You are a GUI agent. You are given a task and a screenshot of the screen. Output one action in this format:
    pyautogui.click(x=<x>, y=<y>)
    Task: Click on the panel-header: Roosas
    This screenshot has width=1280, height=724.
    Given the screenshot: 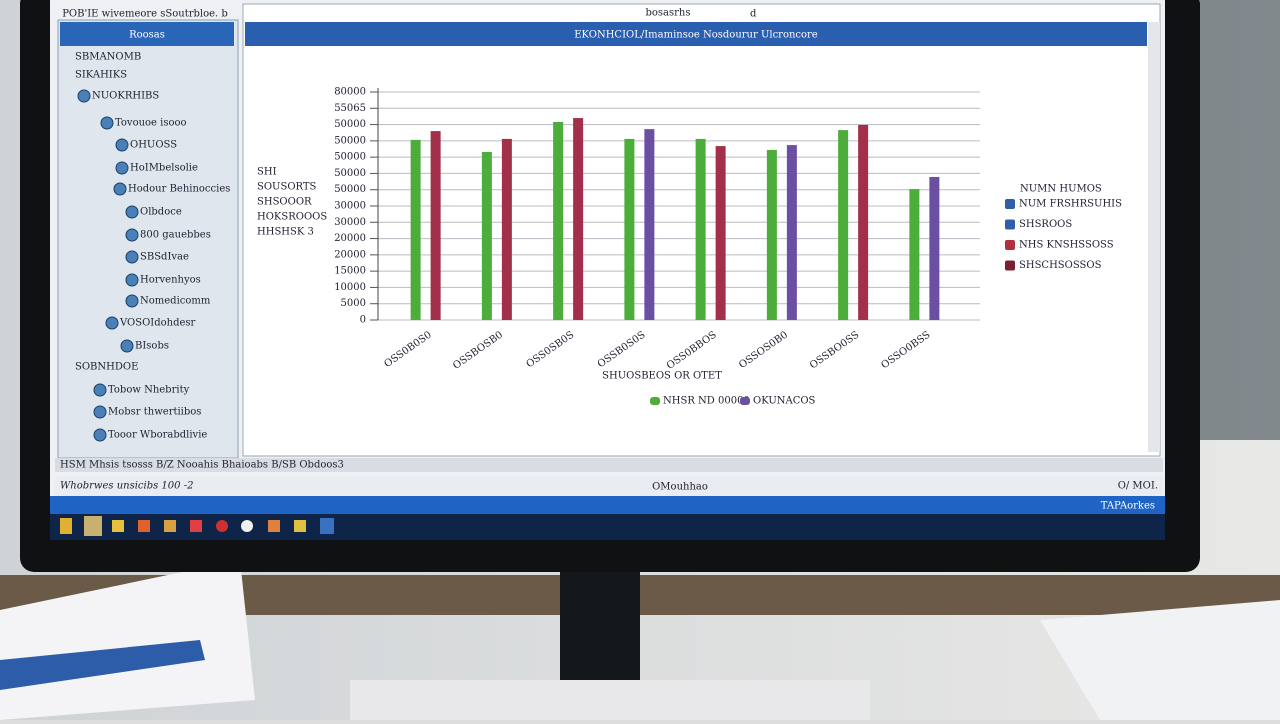 What is the action you would take?
    pyautogui.click(x=147, y=35)
    